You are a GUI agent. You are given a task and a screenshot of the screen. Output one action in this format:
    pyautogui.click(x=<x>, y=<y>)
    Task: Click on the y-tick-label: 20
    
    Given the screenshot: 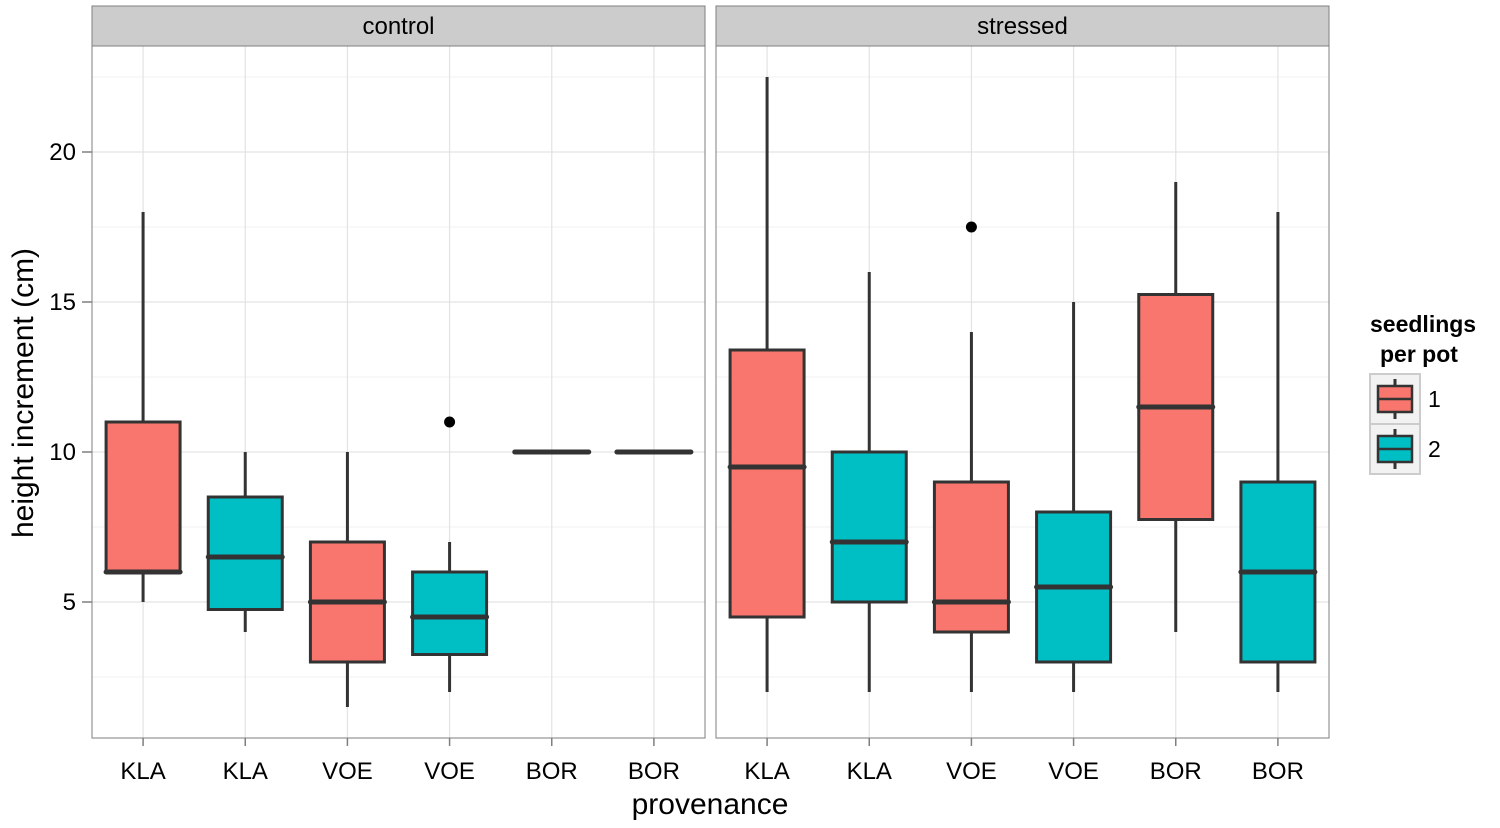 What is the action you would take?
    pyautogui.click(x=62, y=152)
    